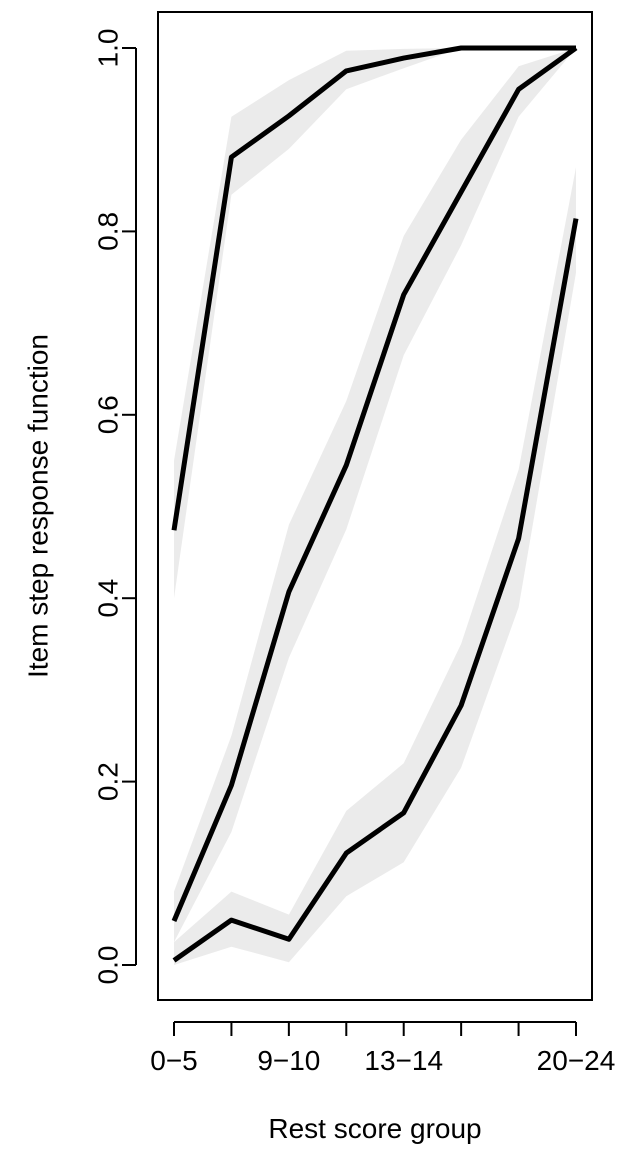 Image resolution: width=623 pixels, height=1156 pixels. Describe the element at coordinates (108, 414) in the screenshot. I see `y-tick-label: 0.6` at that location.